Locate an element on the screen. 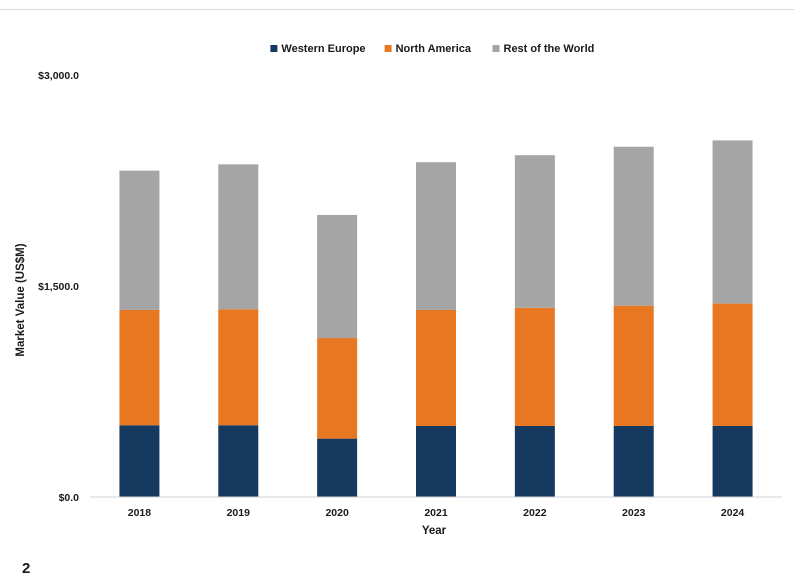  bar-western-europe-2019 is located at coordinates (238, 461).